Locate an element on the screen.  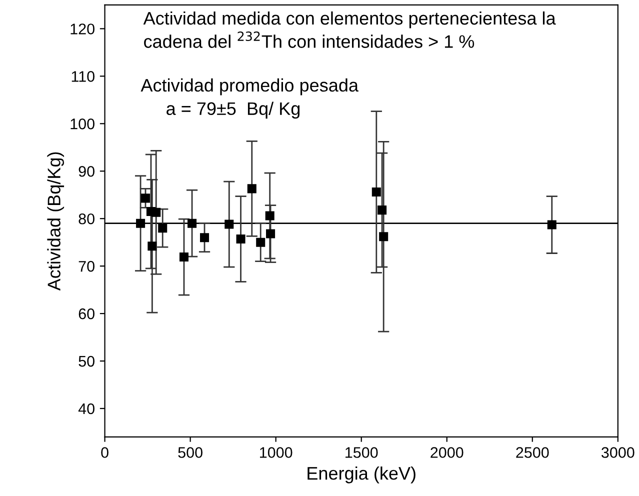
y-axis-title: Actividad (Bq/Kg) is located at coordinates (55, 221).